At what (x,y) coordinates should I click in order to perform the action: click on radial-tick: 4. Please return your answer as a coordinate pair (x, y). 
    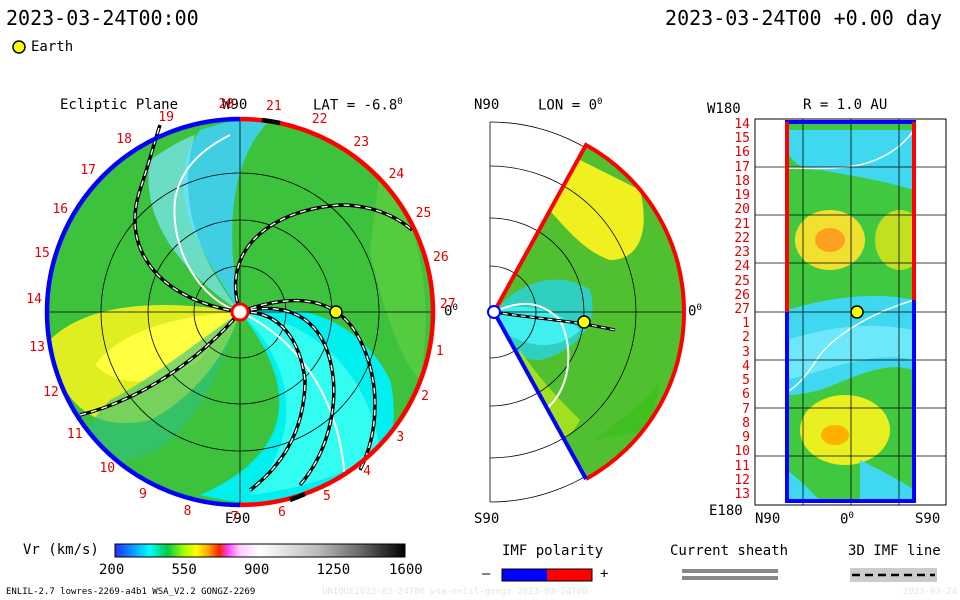
    Looking at the image, I should click on (746, 366).